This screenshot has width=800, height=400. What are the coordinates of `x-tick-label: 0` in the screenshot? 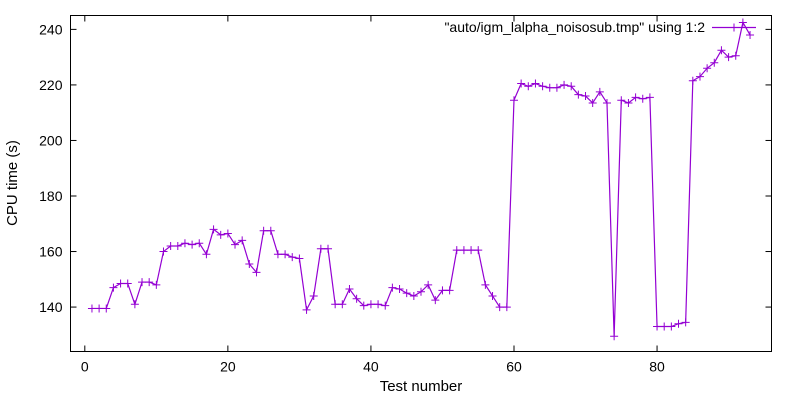 It's located at (85, 367).